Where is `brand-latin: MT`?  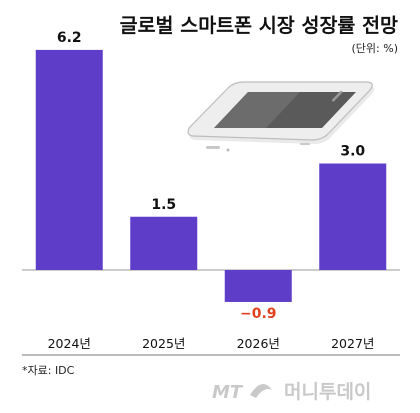
brand-latin: MT is located at coordinates (228, 392).